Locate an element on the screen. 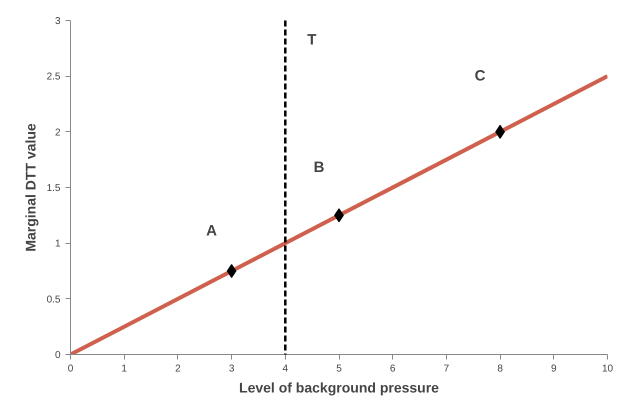 Image resolution: width=619 pixels, height=414 pixels. y-tick-label: 1.5 is located at coordinates (53, 188).